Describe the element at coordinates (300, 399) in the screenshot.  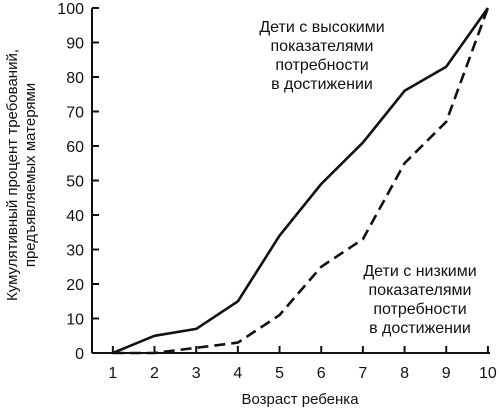
I see `x-axis-title: Возраст ребенка` at that location.